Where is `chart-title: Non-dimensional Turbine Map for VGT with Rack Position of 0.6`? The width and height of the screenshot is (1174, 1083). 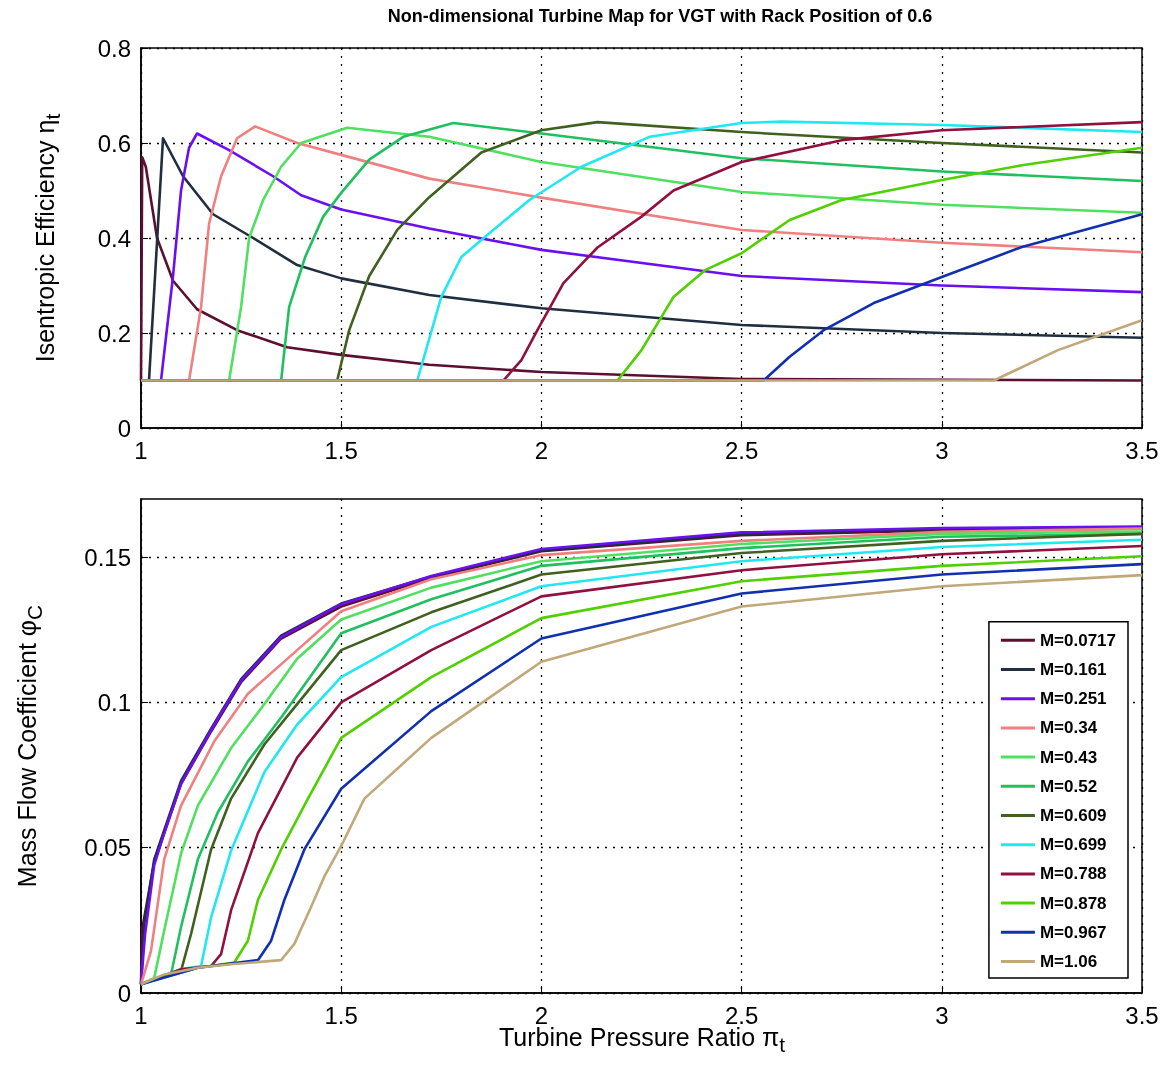 chart-title: Non-dimensional Turbine Map for VGT with Rack Position of 0.6 is located at coordinates (660, 16).